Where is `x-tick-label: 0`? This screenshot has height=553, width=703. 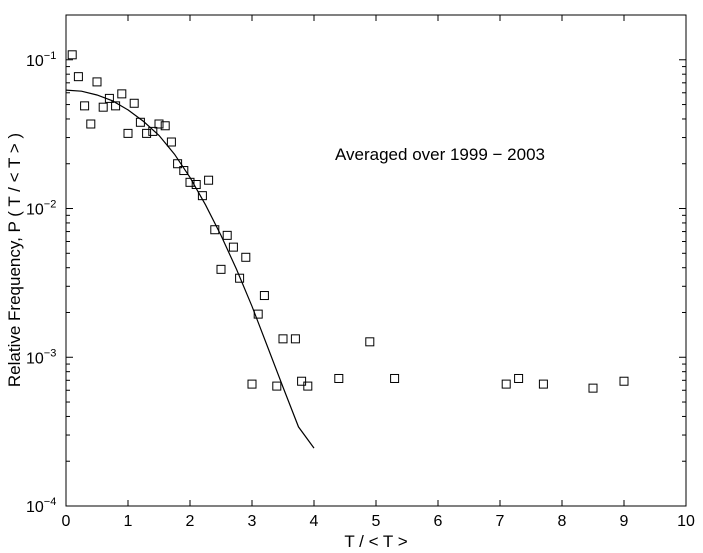 x-tick-label: 0 is located at coordinates (66, 521).